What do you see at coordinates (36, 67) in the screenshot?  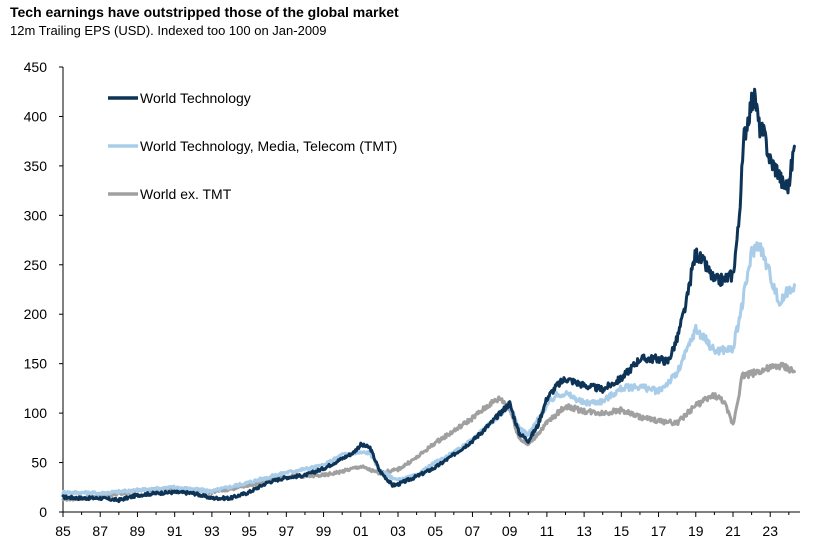 I see `y-tick-label: 450` at bounding box center [36, 67].